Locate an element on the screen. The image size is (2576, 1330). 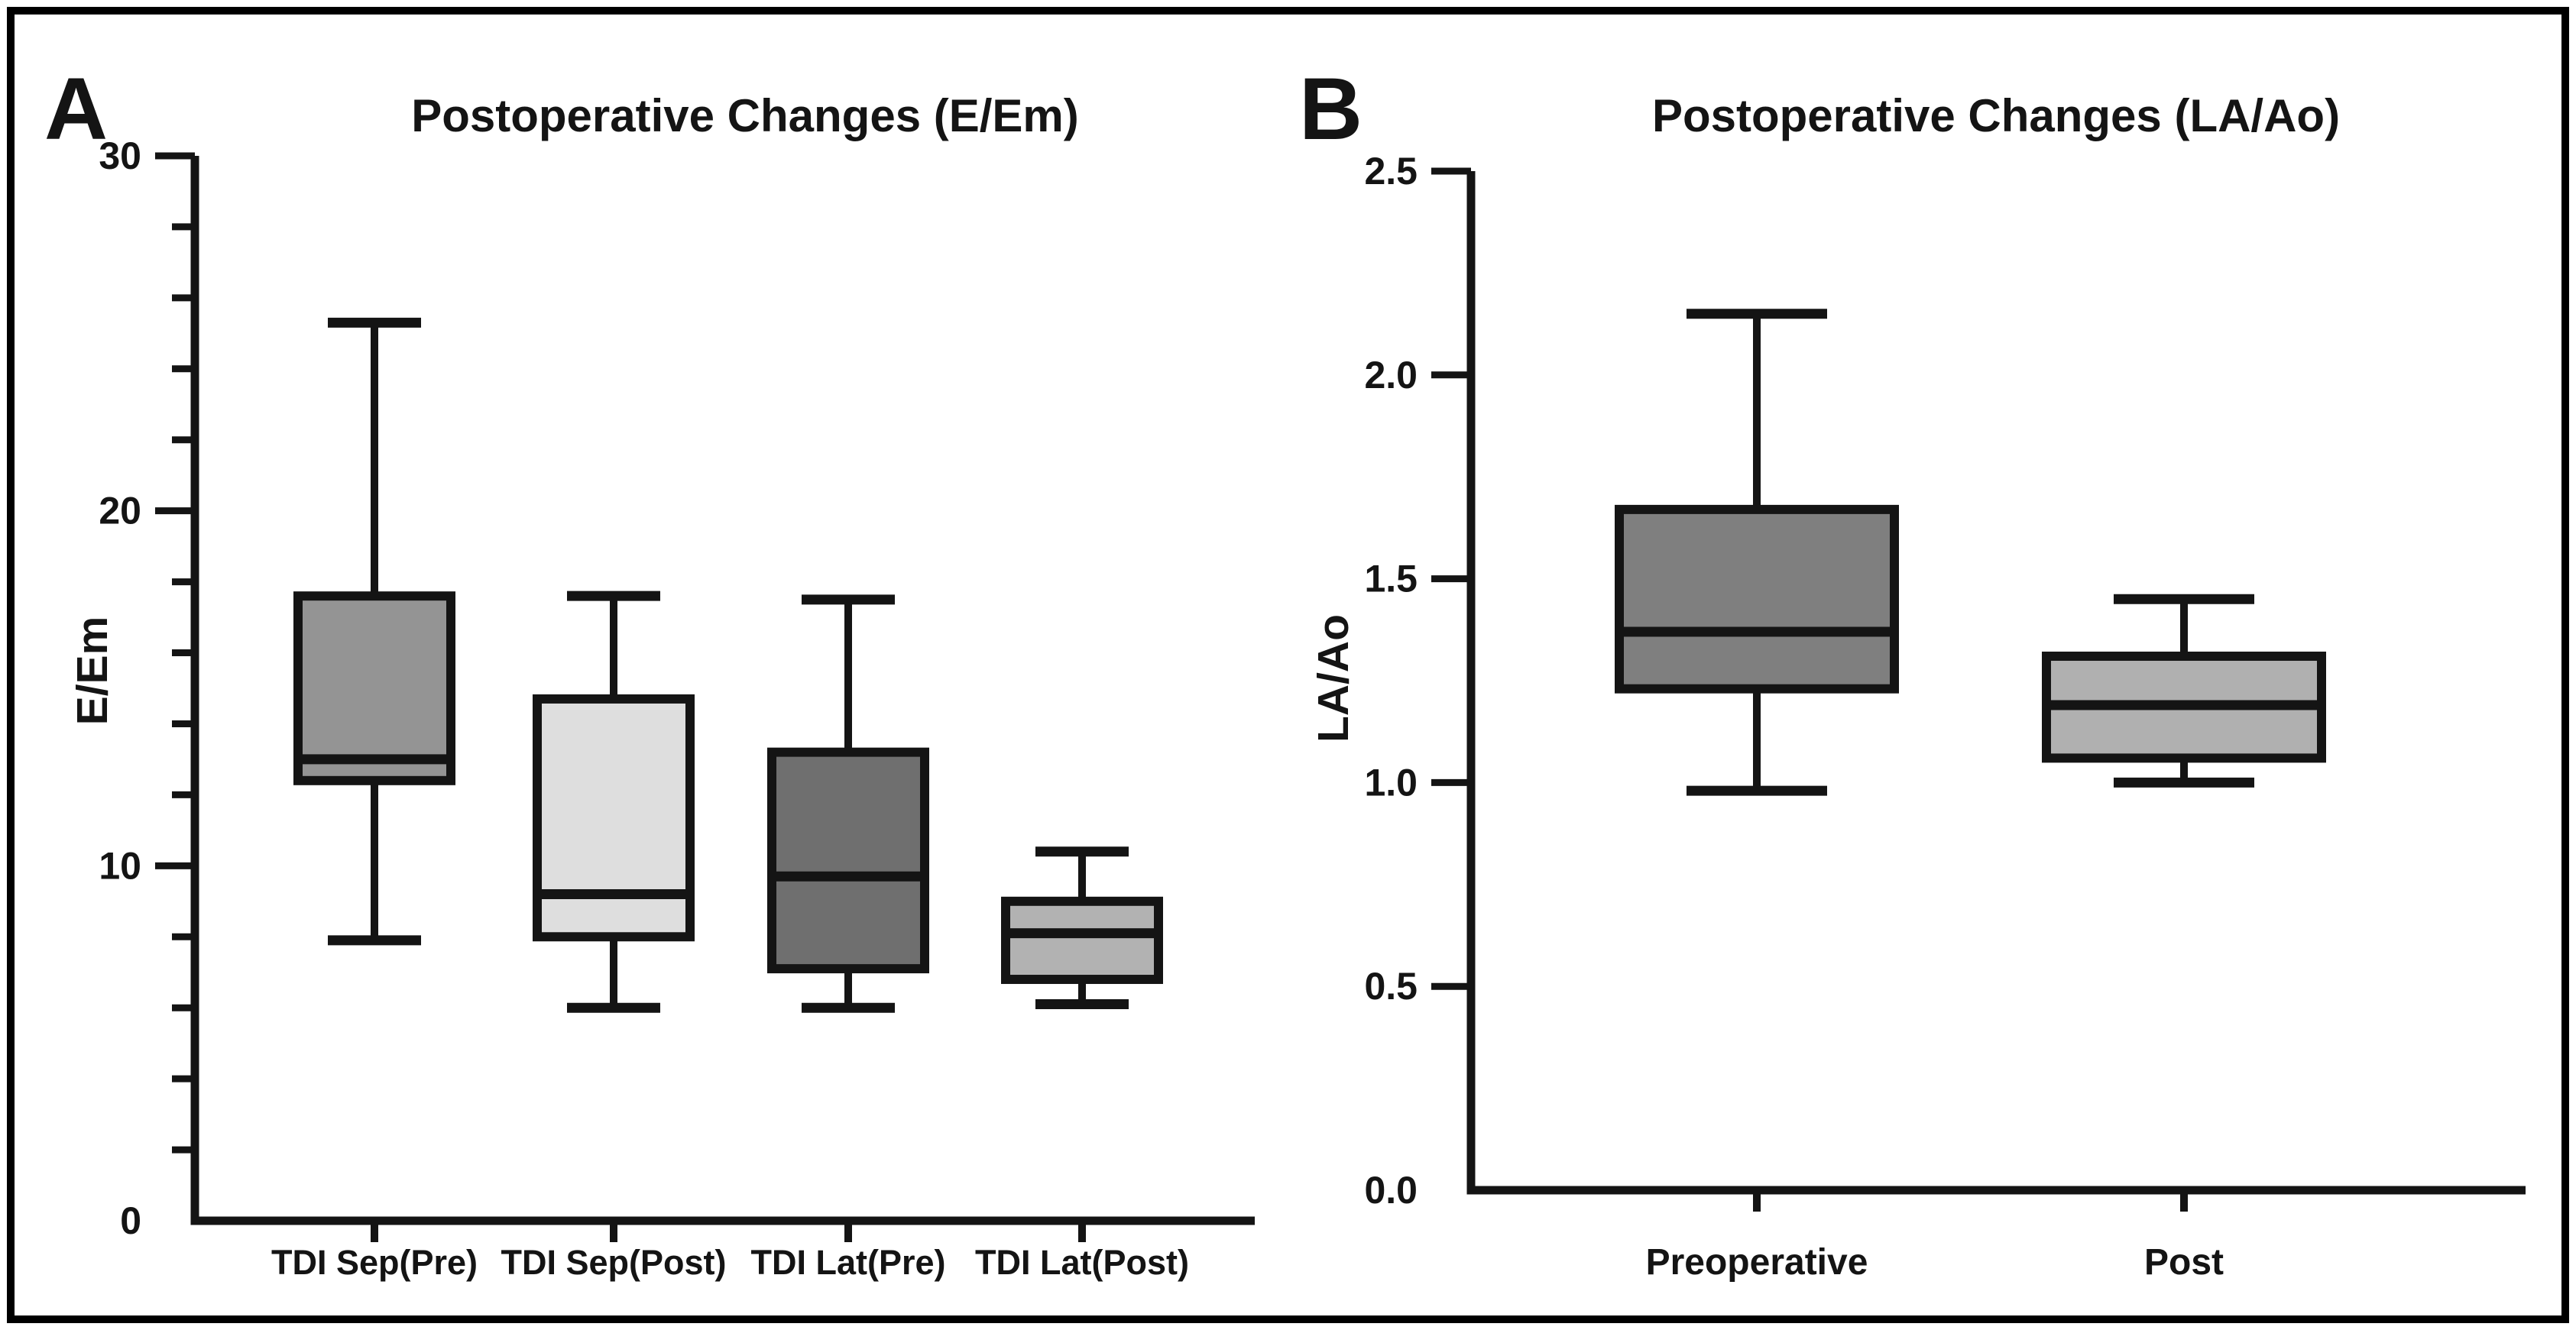
chart-title-A: Postoperative Changes (E/Em) is located at coordinates (745, 115).